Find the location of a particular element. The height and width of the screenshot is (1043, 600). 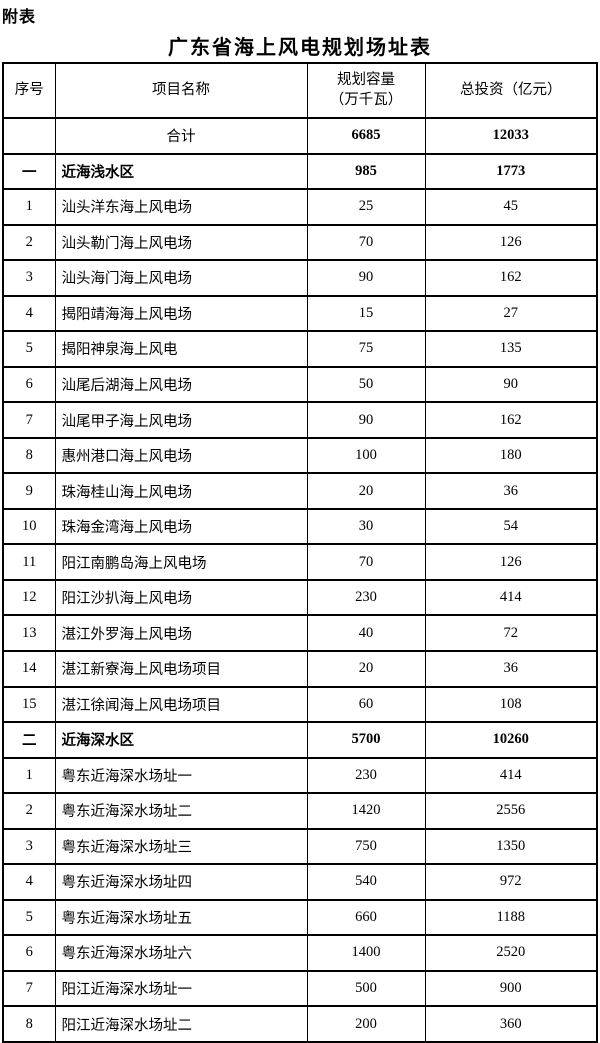

cell-capacity: 750 is located at coordinates (366, 846).